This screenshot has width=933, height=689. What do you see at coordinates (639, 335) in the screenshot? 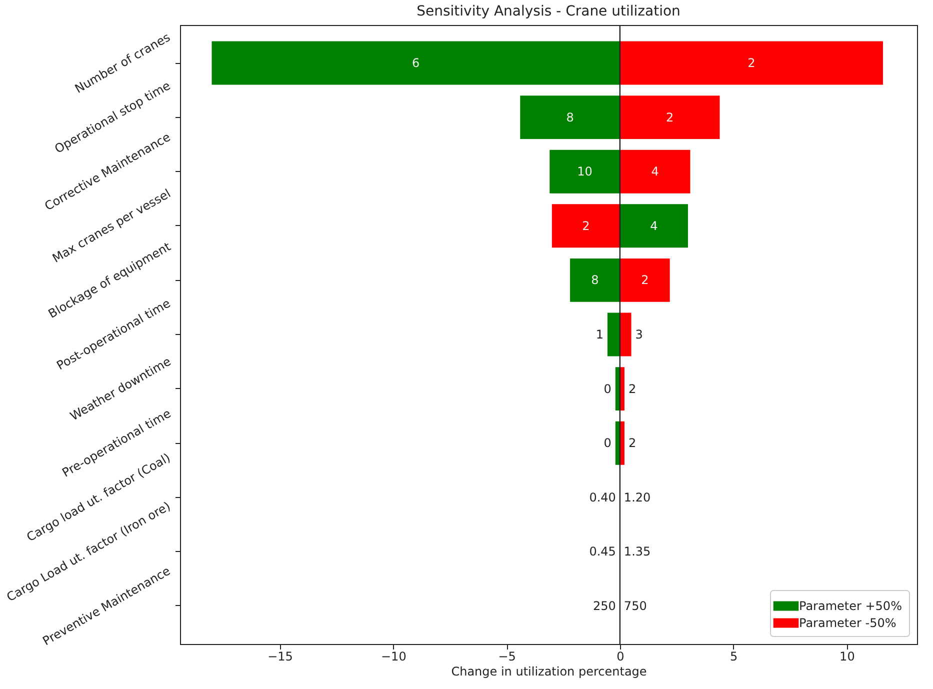
I see `annotation: 3` at bounding box center [639, 335].